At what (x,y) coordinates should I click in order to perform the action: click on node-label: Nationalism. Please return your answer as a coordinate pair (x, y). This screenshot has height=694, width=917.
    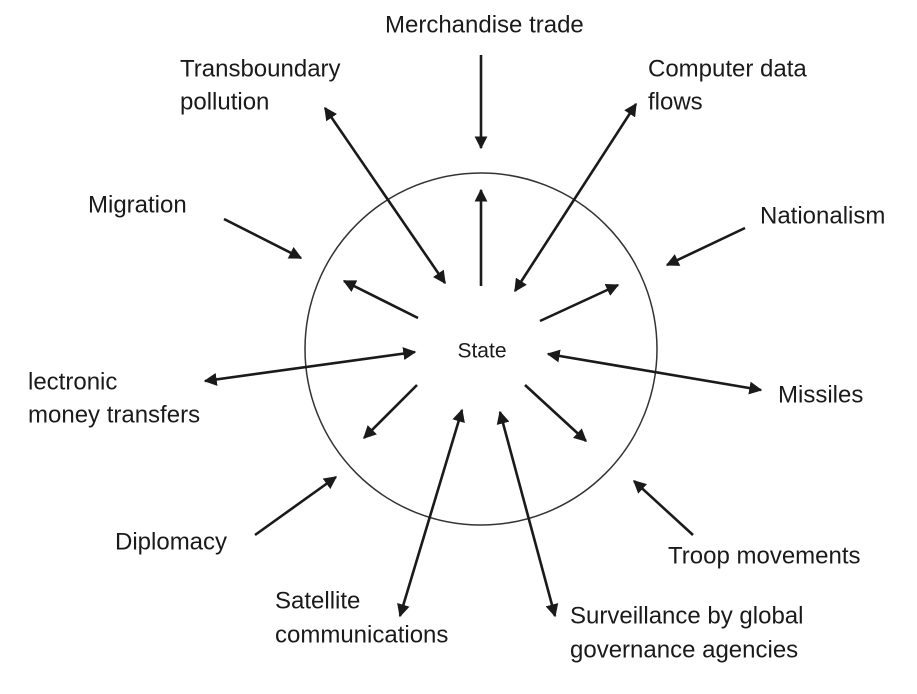
    Looking at the image, I should click on (822, 215).